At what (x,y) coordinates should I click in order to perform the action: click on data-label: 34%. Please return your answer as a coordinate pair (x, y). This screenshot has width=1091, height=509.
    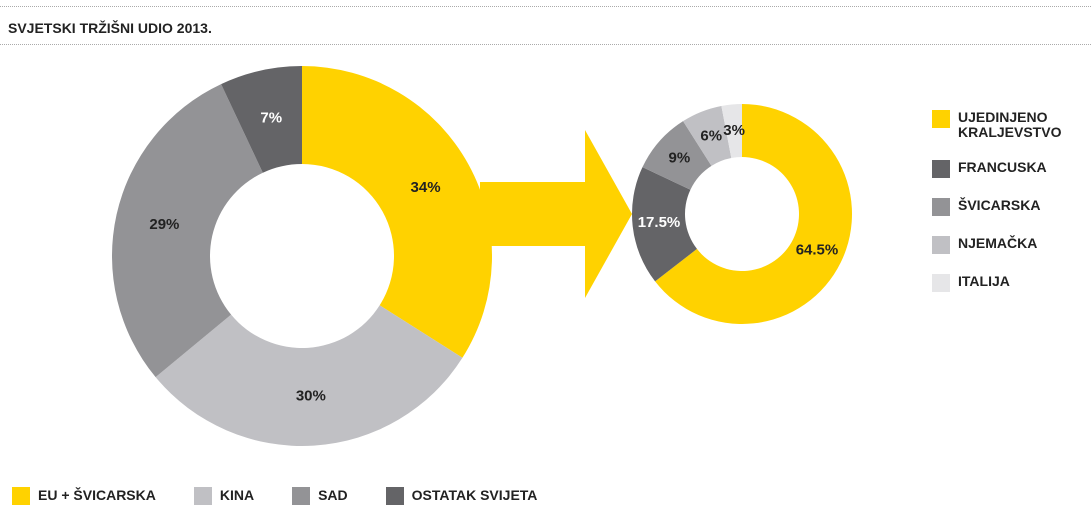
    Looking at the image, I should click on (426, 187).